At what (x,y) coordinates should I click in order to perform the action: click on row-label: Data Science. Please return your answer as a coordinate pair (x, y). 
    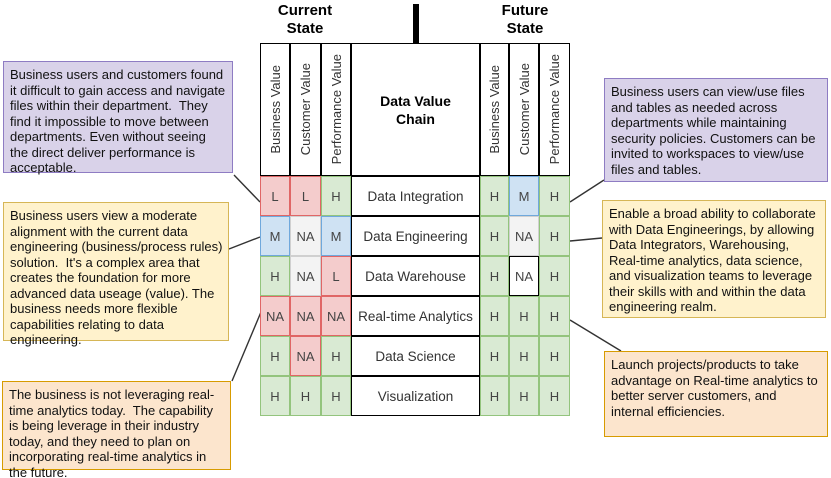
    Looking at the image, I should click on (415, 356).